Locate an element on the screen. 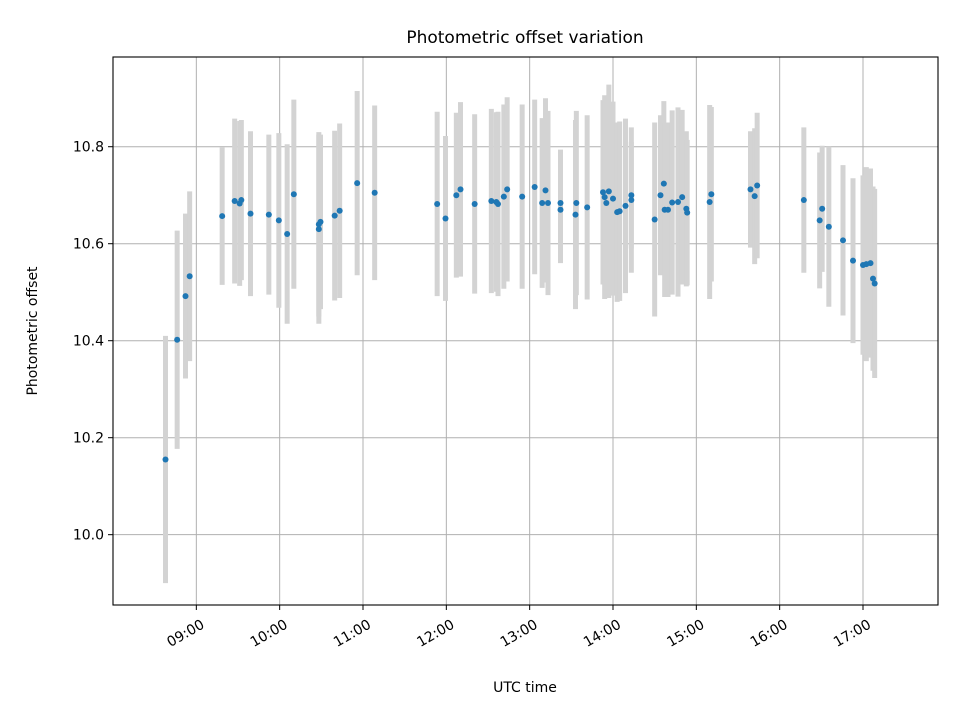 The image size is (960, 720). y-axis-label: Photometric offset is located at coordinates (33, 331).